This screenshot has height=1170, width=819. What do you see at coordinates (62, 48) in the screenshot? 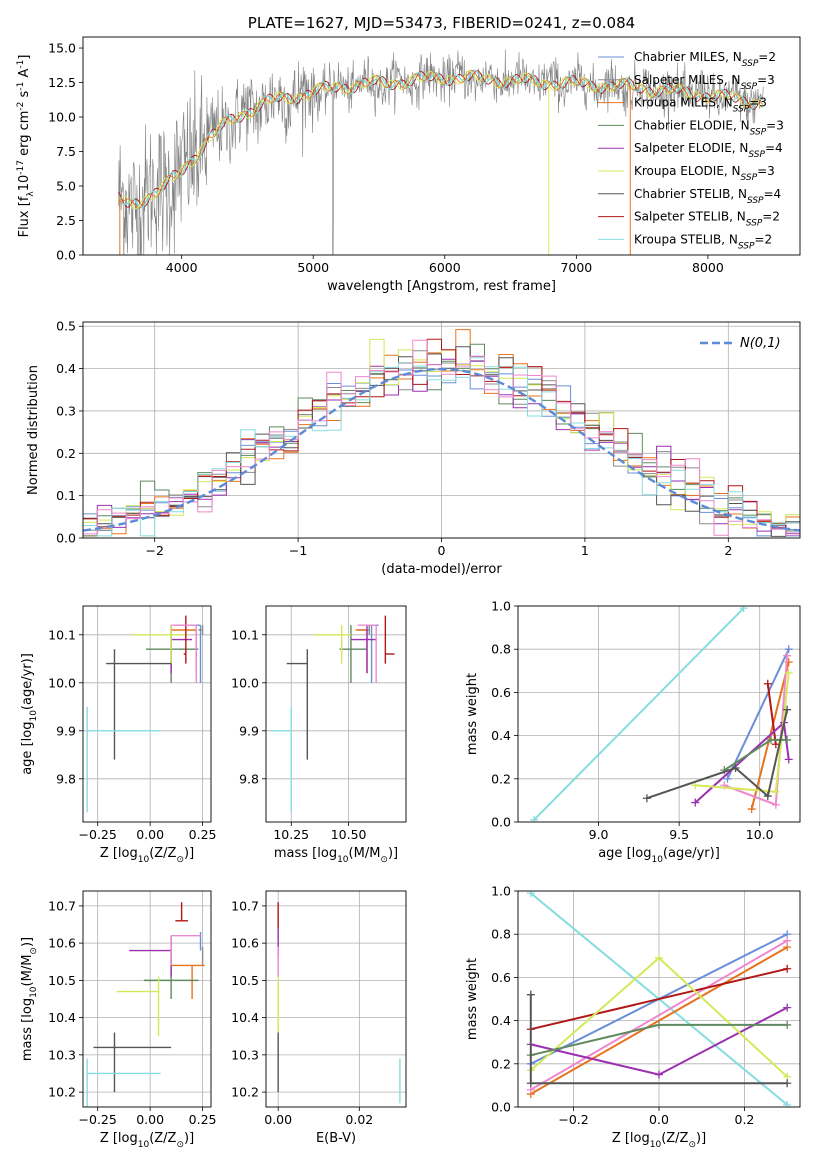
I see `y-tick-label: 15.0` at bounding box center [62, 48].